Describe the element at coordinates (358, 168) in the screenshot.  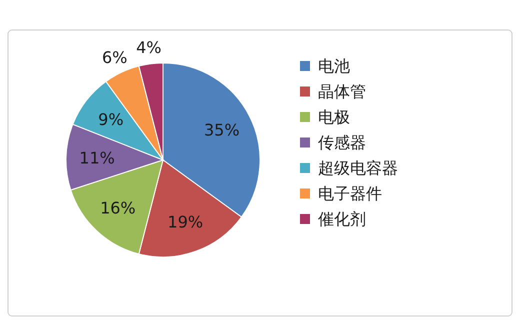
I see `legend-label: 超级电容器` at that location.